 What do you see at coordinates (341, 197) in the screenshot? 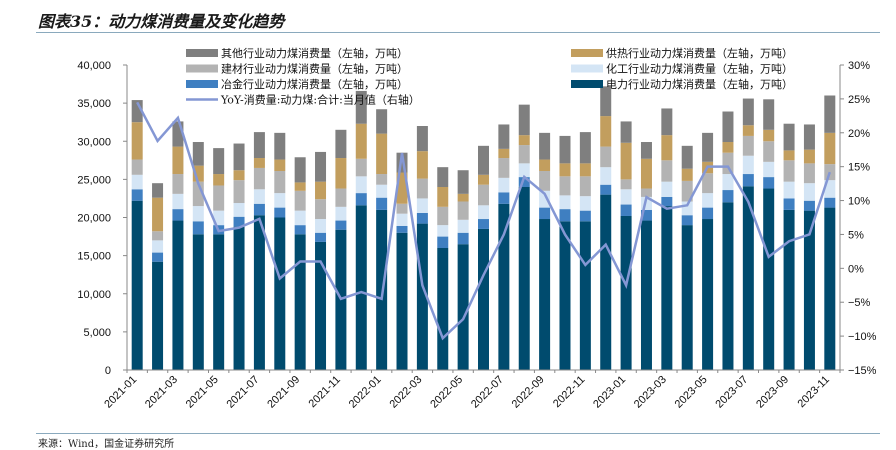
I see `bar-segment-2021-11-s3` at bounding box center [341, 197].